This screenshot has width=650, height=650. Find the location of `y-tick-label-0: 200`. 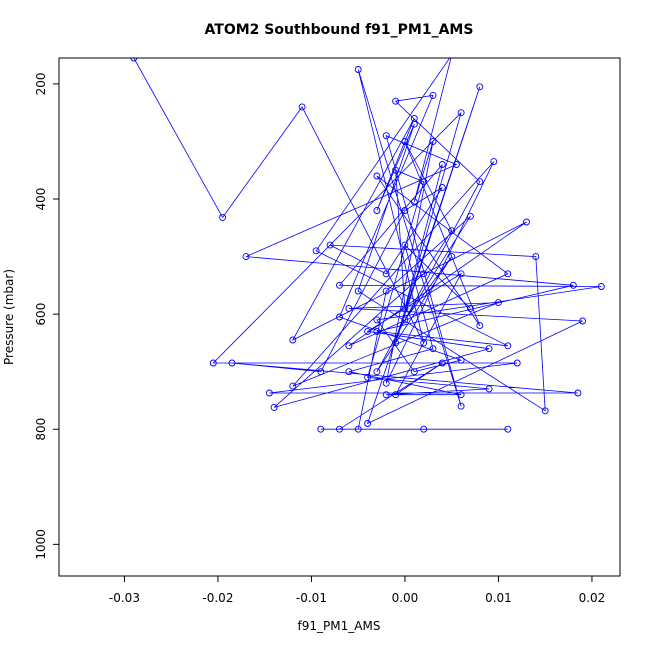

y-tick-label-0: 200 is located at coordinates (41, 83).